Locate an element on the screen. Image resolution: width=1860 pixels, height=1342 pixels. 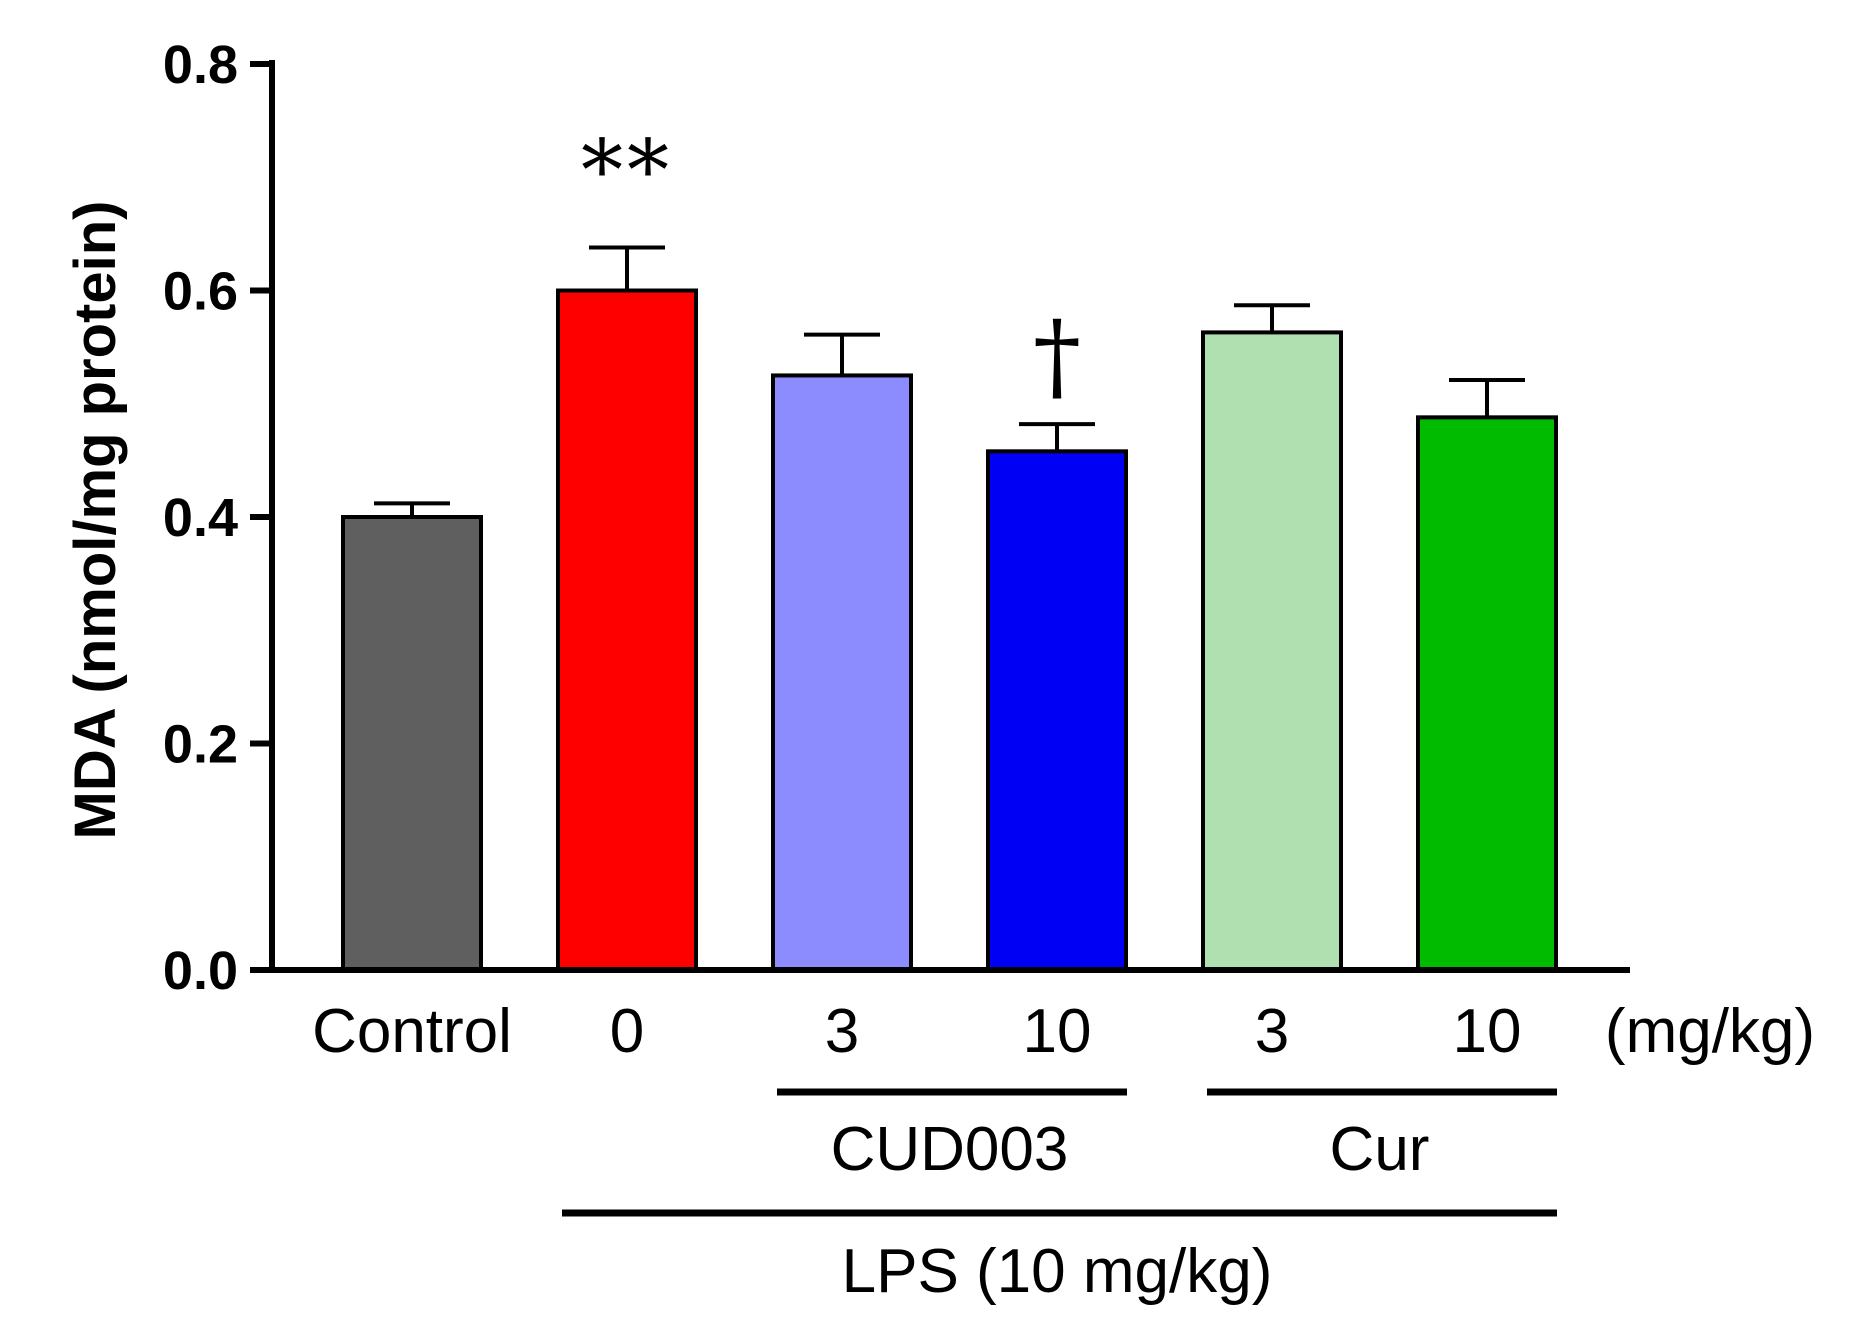
x-category-label: 0 is located at coordinates (627, 1031).